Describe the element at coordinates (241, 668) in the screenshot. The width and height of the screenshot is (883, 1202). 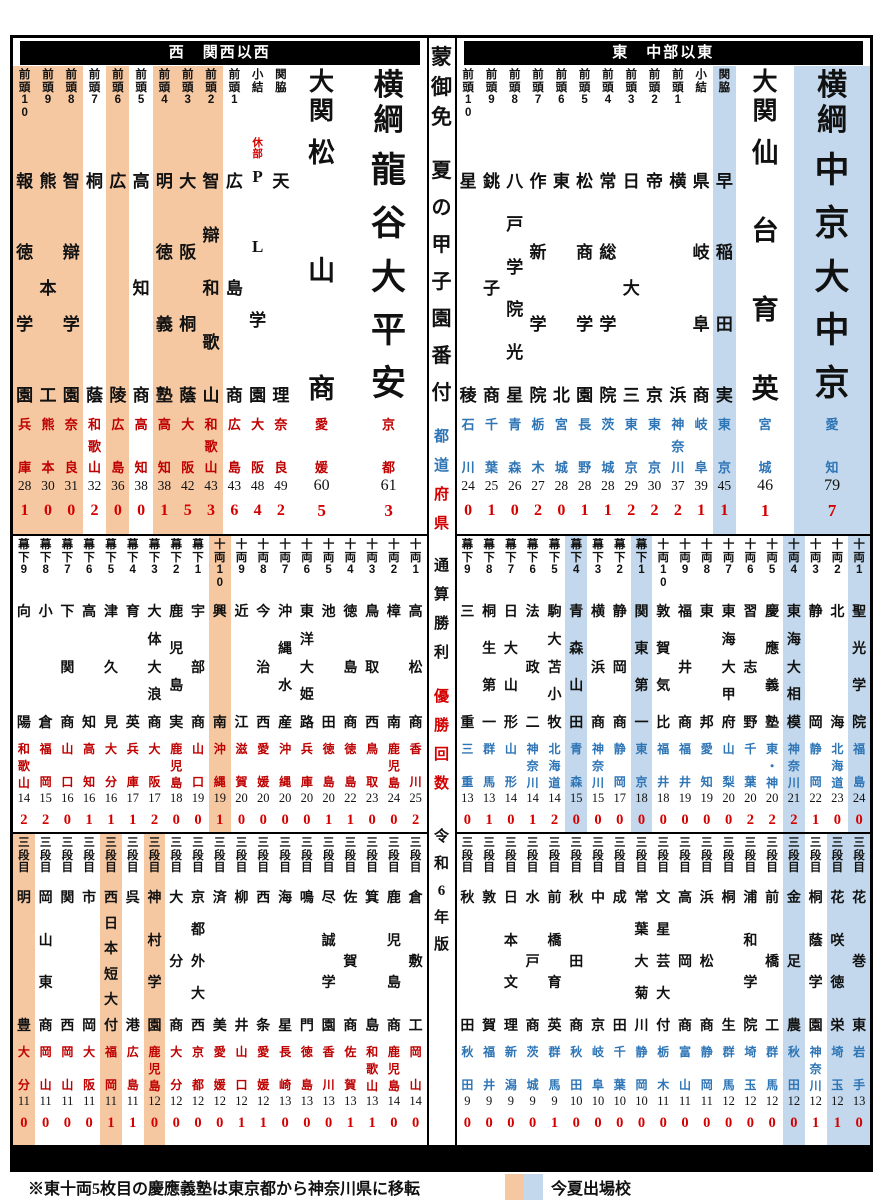
I see `school-name: 近江` at that location.